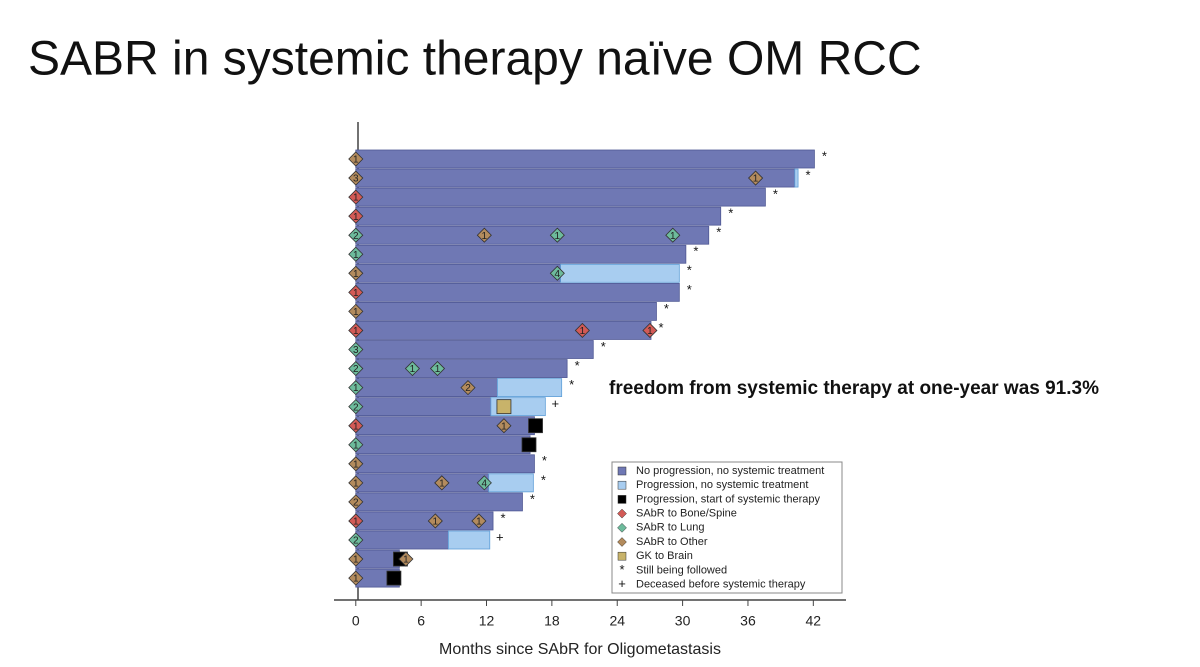 This screenshot has height=667, width=1200. Describe the element at coordinates (487, 621) in the screenshot. I see `x-tick-label: 12` at that location.